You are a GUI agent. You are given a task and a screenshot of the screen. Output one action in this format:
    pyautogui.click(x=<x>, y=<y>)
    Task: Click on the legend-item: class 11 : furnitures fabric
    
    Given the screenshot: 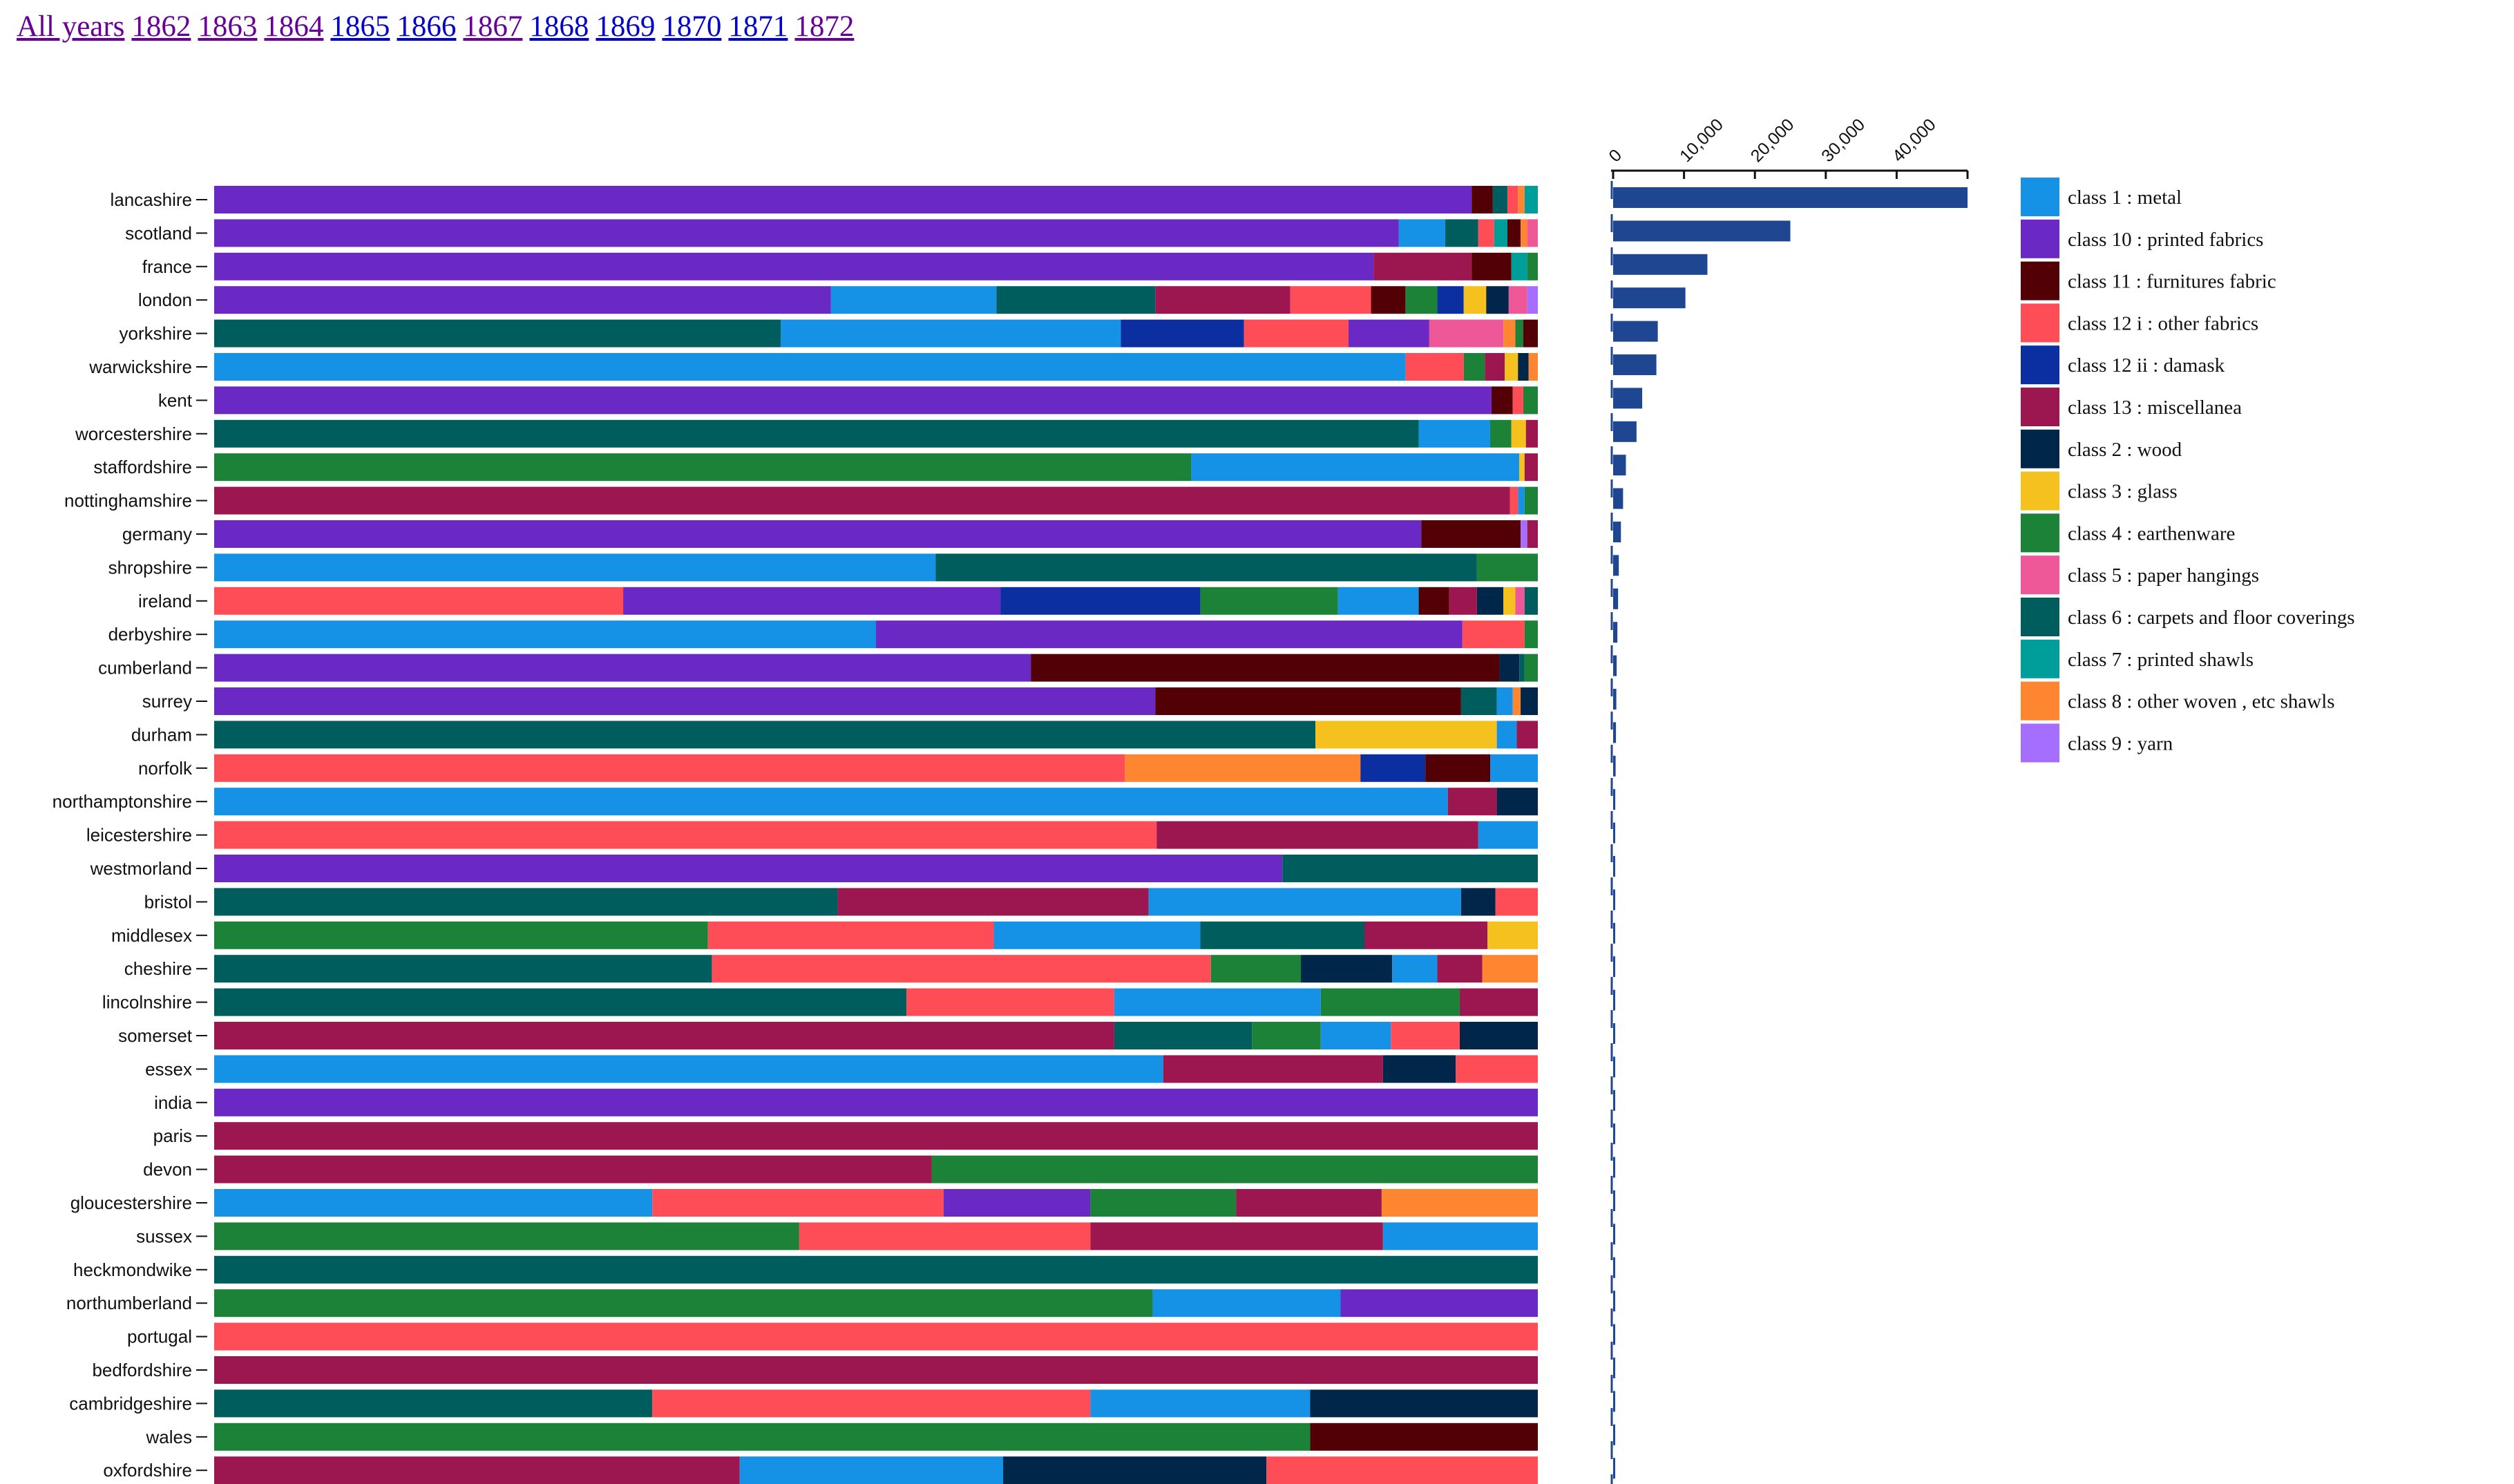 What is the action you would take?
    pyautogui.click(x=2148, y=281)
    